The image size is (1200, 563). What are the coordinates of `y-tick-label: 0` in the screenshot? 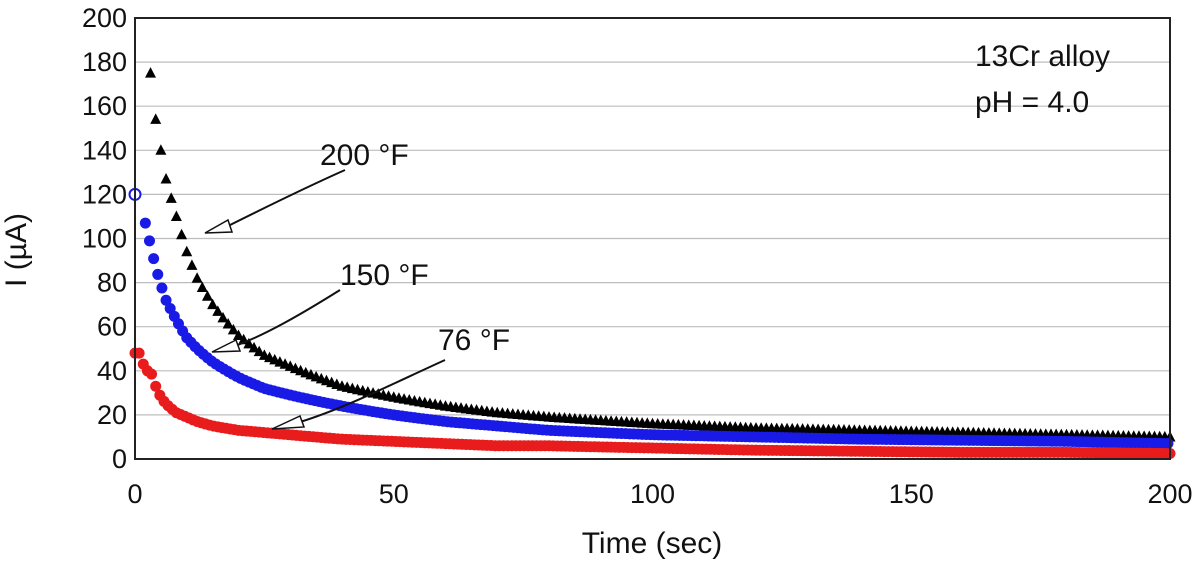 It's located at (119, 459).